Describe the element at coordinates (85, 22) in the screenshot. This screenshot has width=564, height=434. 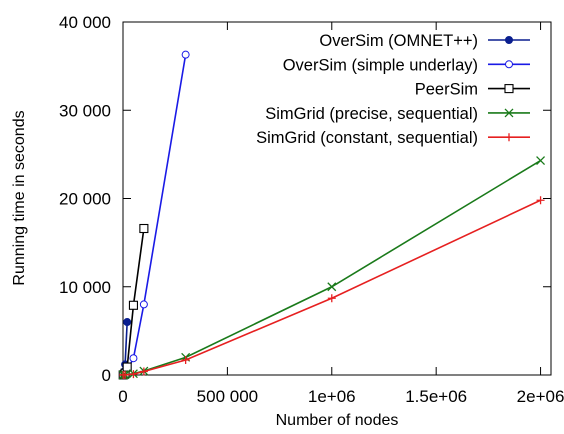
I see `y-tick-label: 40 000` at that location.